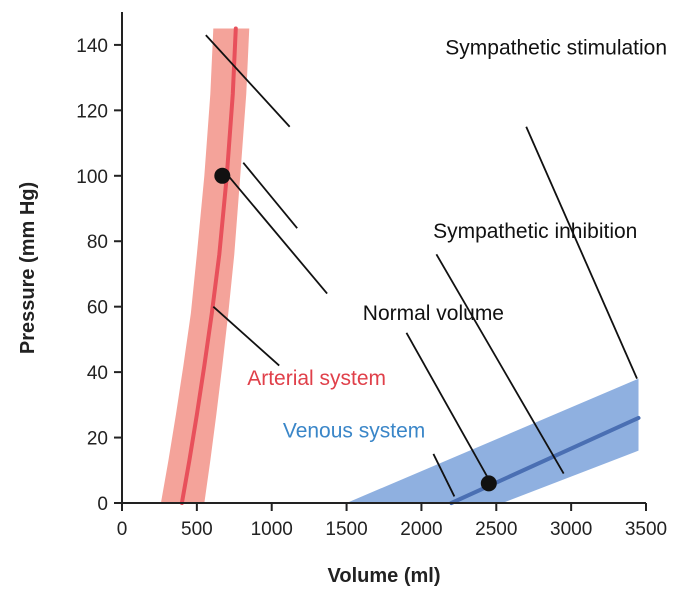 Image resolution: width=694 pixels, height=596 pixels. Describe the element at coordinates (208, 265) in the screenshot. I see `arterial-line` at that location.